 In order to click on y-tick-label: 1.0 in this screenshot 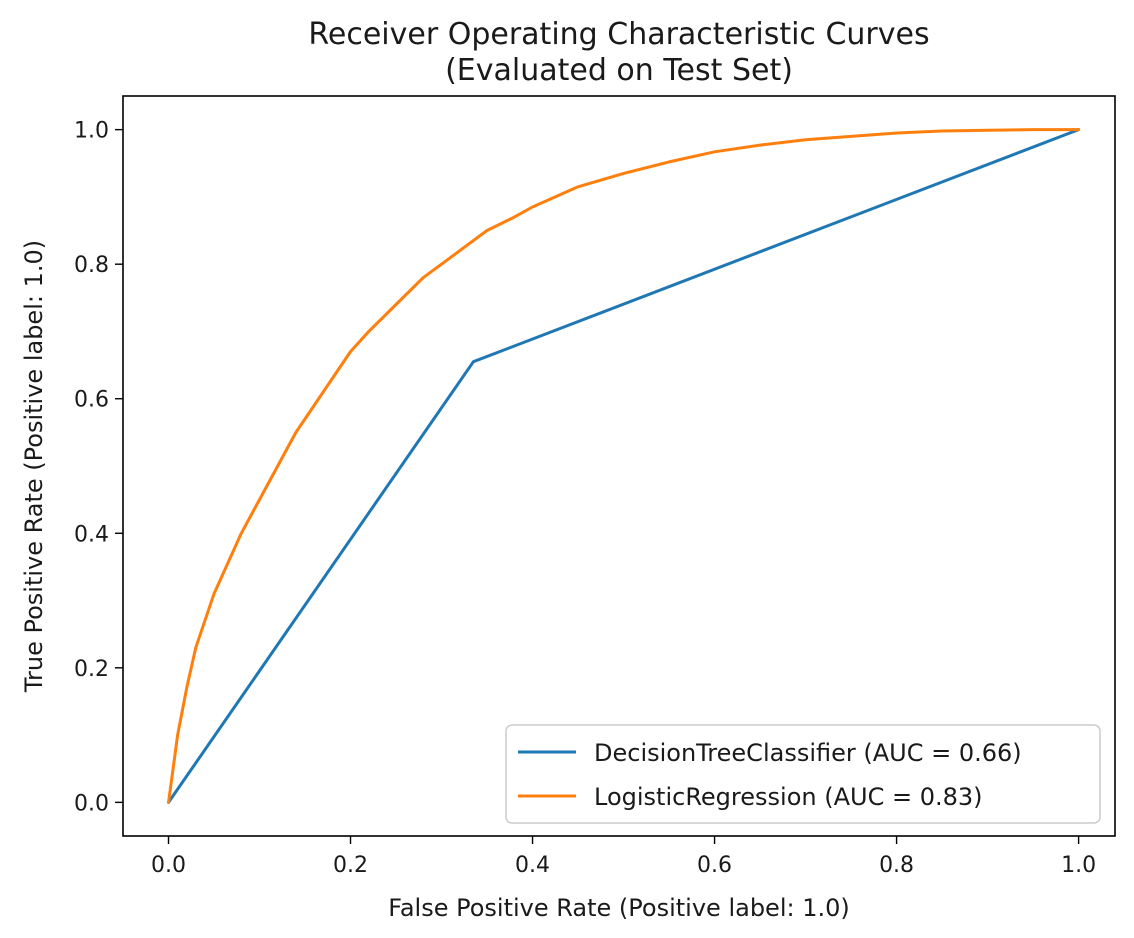, I will do `click(91, 131)`.